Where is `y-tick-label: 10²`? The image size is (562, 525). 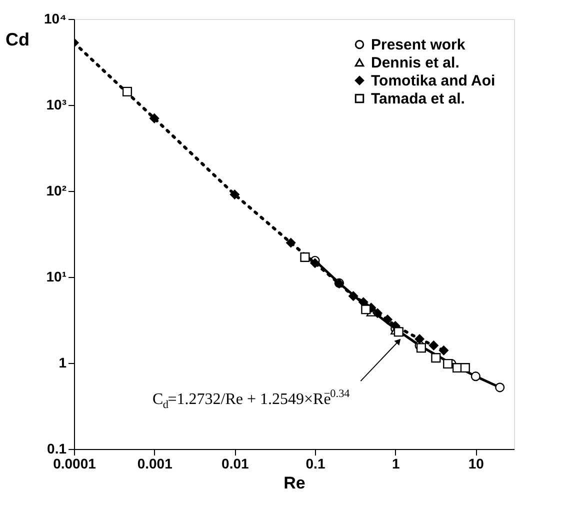
y-tick-label: 10² is located at coordinates (56, 190).